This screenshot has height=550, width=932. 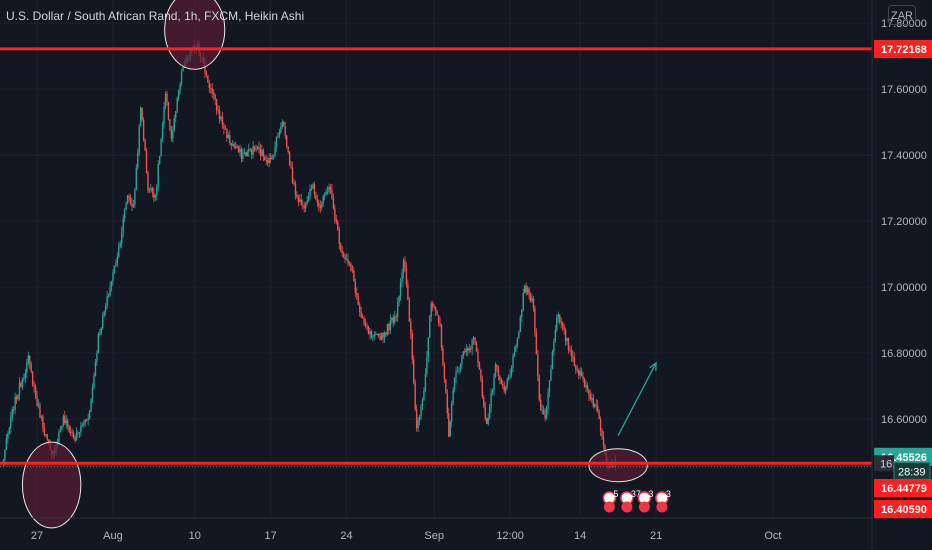 I want to click on highlight-circle, so click(x=618, y=465).